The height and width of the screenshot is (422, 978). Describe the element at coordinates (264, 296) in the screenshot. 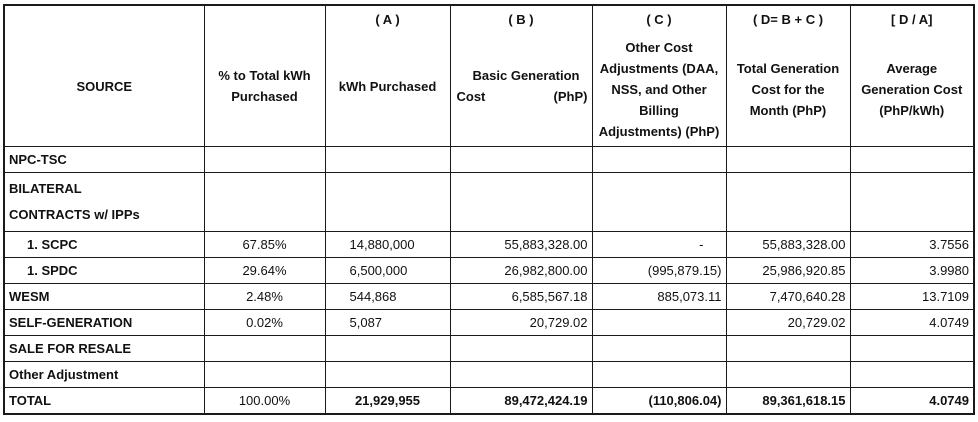

I see `pct-cell: 2.48%` at that location.